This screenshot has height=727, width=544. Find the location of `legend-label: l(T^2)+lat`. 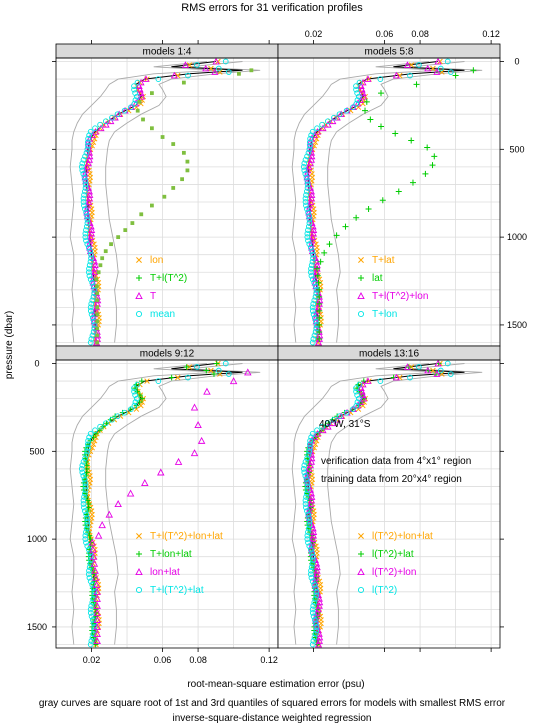

legend-label: l(T^2)+lat is located at coordinates (393, 554).